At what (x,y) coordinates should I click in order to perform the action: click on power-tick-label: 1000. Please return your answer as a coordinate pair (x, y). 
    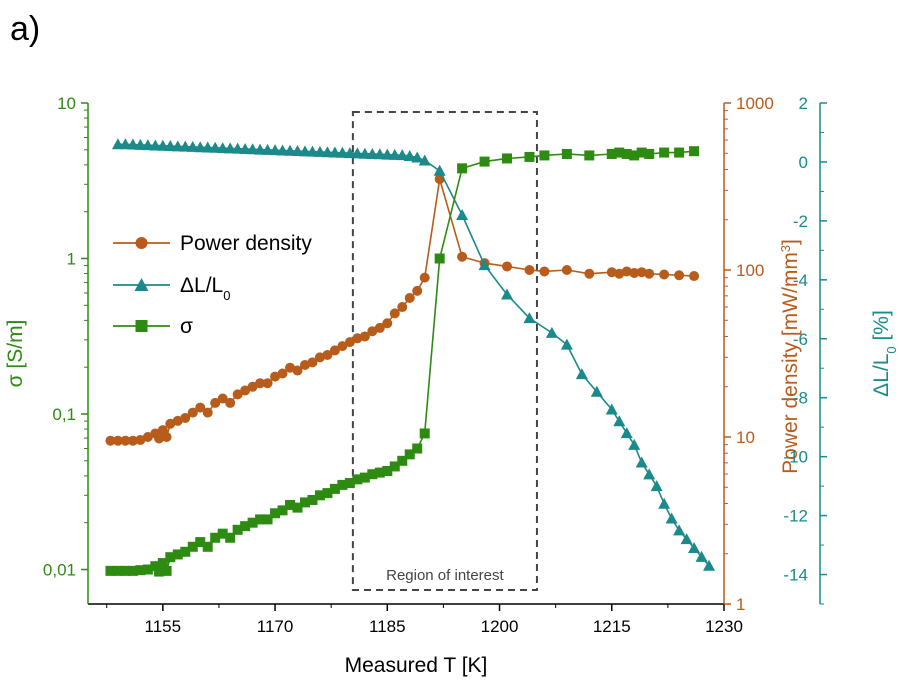
    Looking at the image, I should click on (755, 103).